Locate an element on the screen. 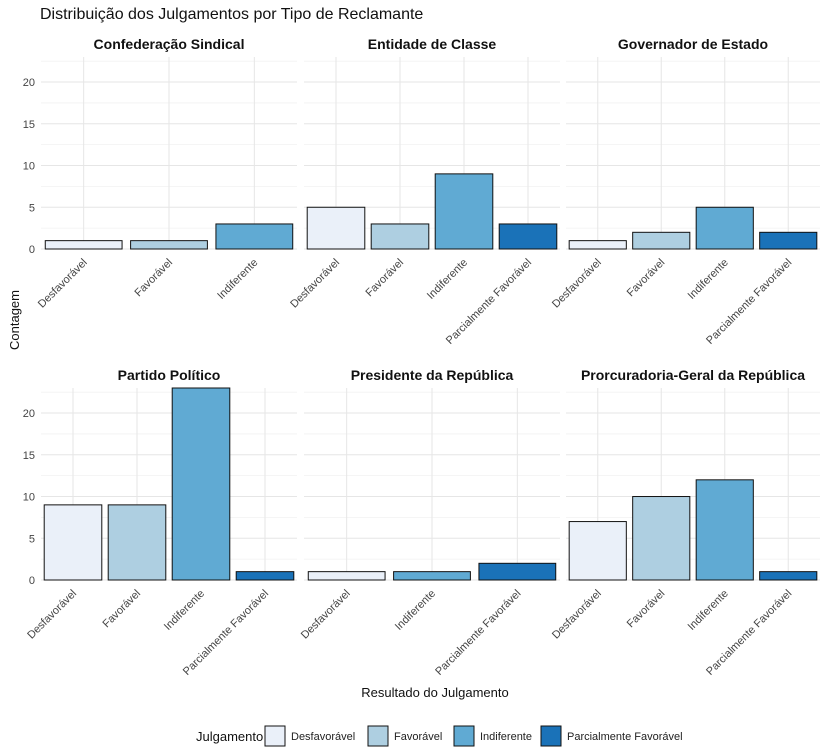  legend-key-parcialmente-favoravel is located at coordinates (551, 736).